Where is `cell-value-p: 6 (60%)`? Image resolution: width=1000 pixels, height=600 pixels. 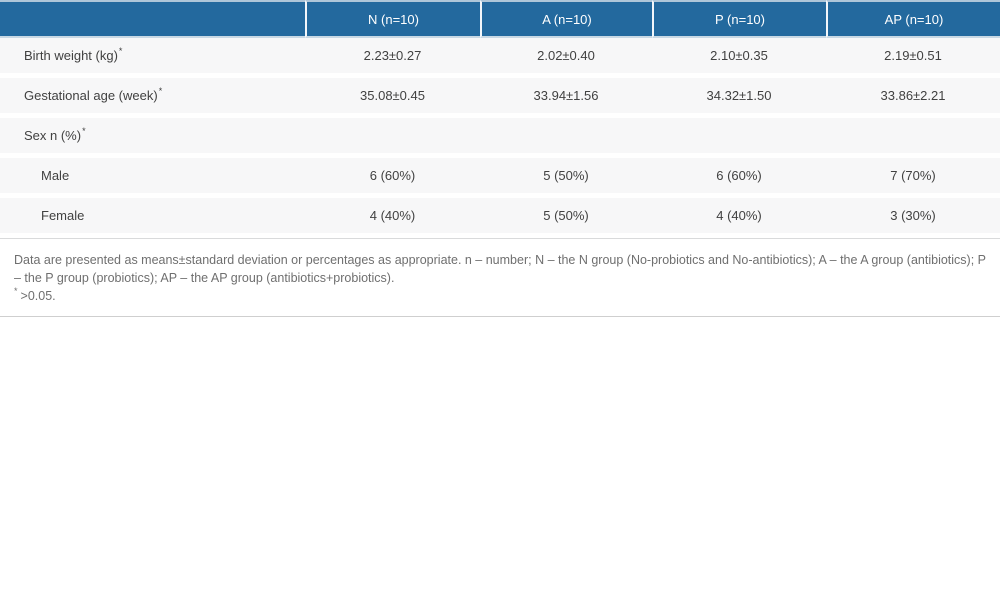 cell-value-p: 6 (60%) is located at coordinates (739, 178).